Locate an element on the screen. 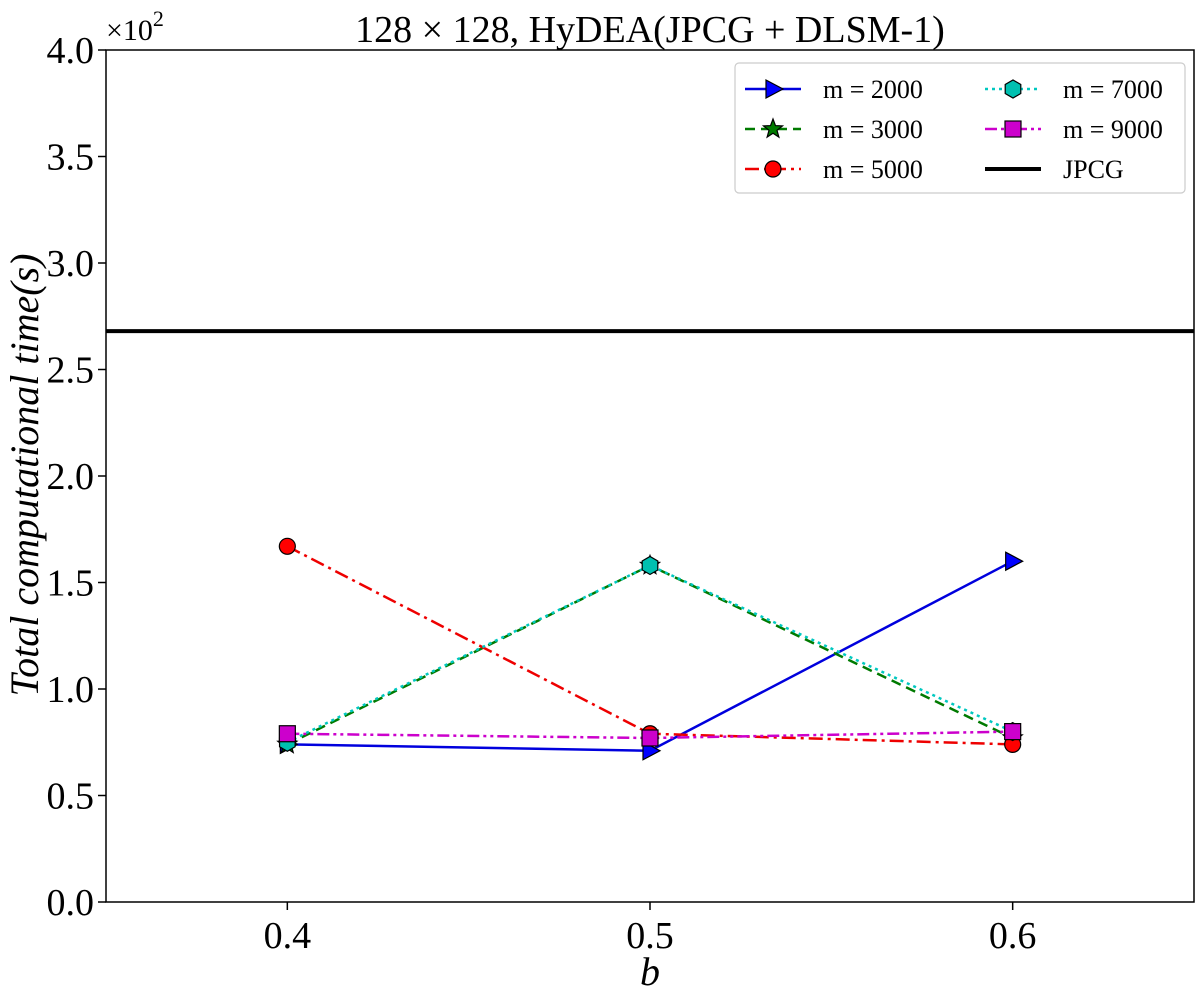 The width and height of the screenshot is (1200, 1000). legend-label: m = 5000 is located at coordinates (873, 169).